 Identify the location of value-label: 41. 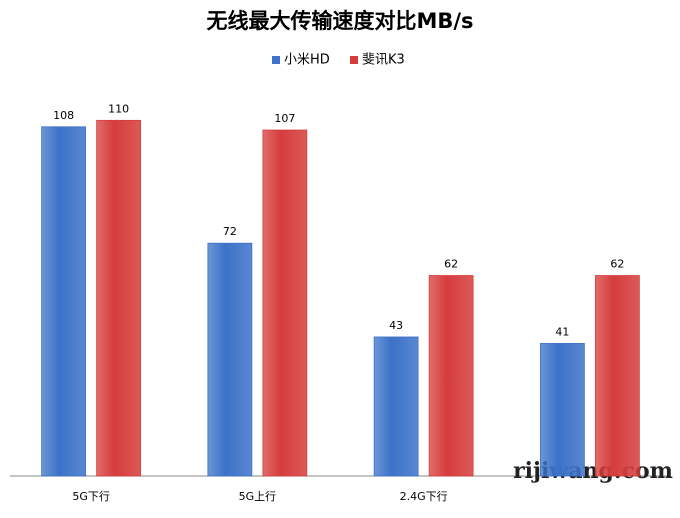
(562, 331).